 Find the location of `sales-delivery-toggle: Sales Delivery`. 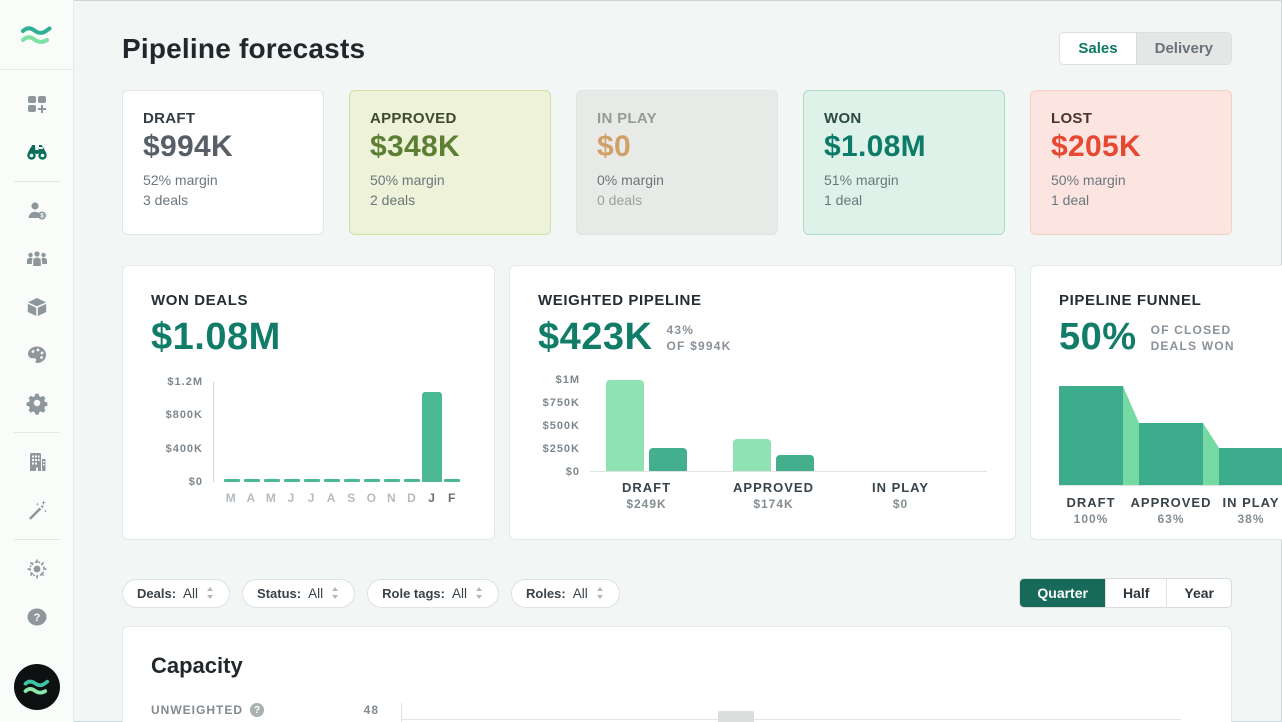

sales-delivery-toggle: Sales Delivery is located at coordinates (1145, 48).